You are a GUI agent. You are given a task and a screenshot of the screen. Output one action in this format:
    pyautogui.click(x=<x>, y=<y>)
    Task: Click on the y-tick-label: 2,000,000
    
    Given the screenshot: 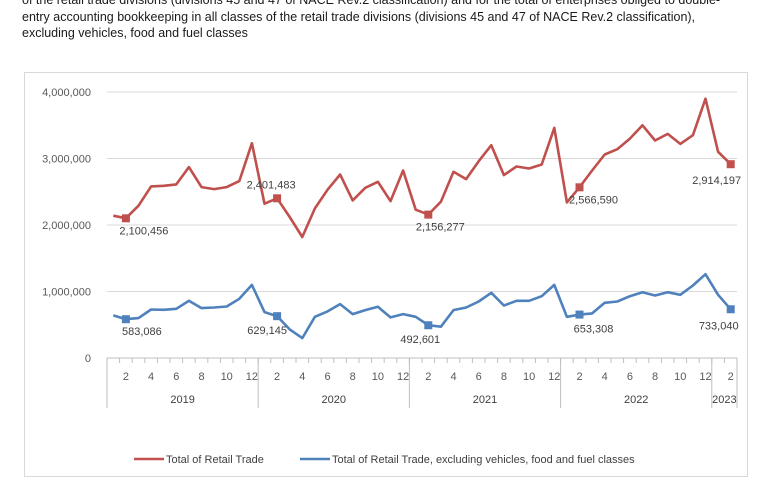 What is the action you would take?
    pyautogui.click(x=66, y=226)
    